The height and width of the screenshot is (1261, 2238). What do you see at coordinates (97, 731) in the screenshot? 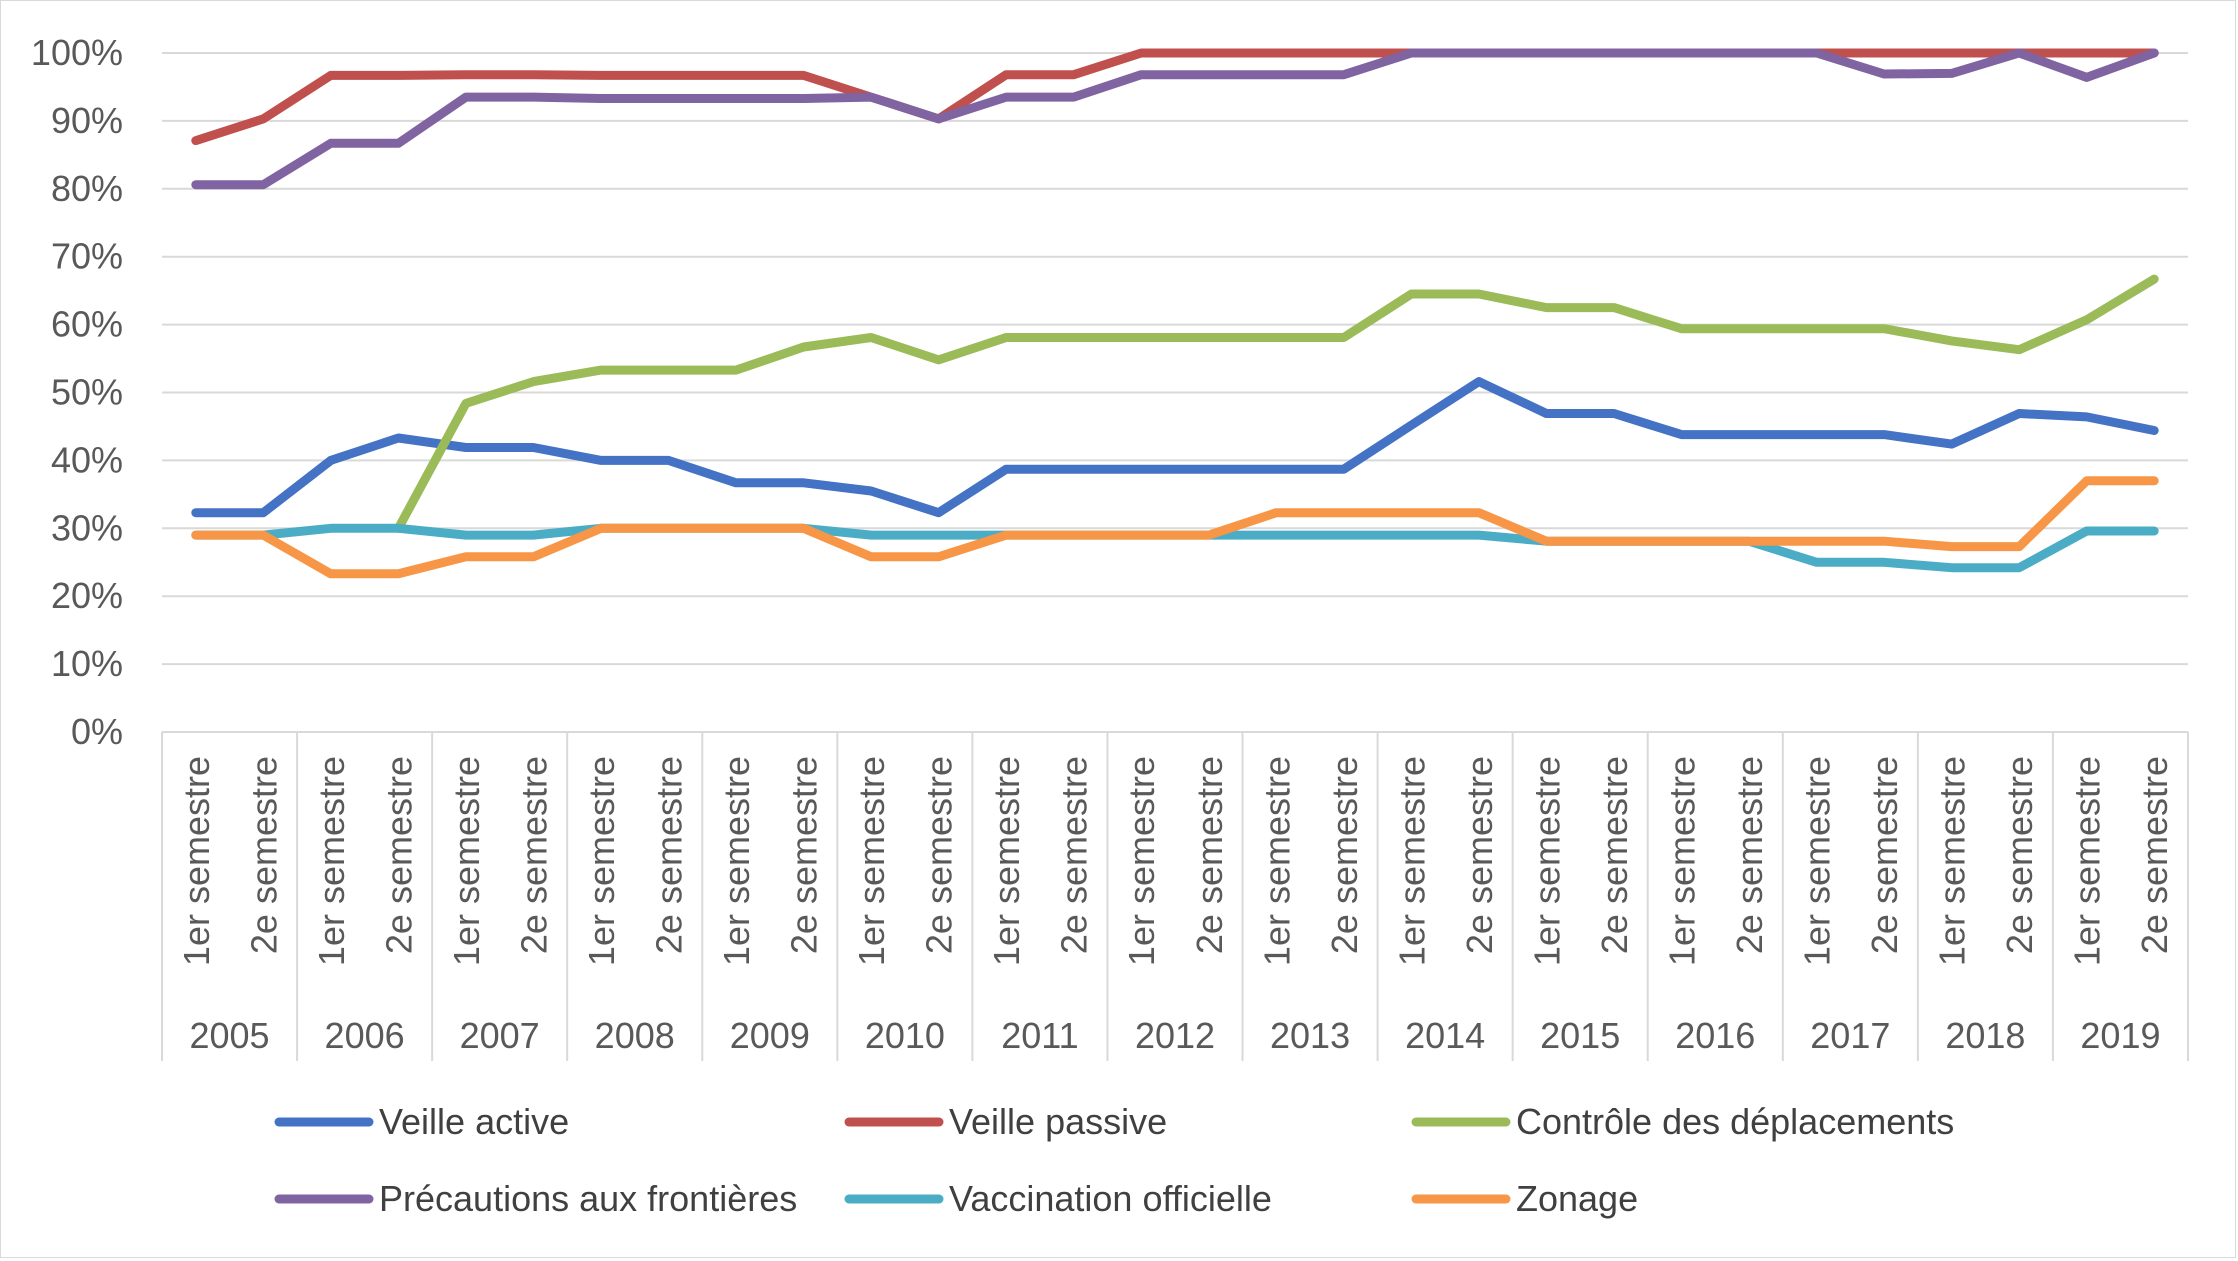
I see `y-tick-label: 0%` at bounding box center [97, 731].